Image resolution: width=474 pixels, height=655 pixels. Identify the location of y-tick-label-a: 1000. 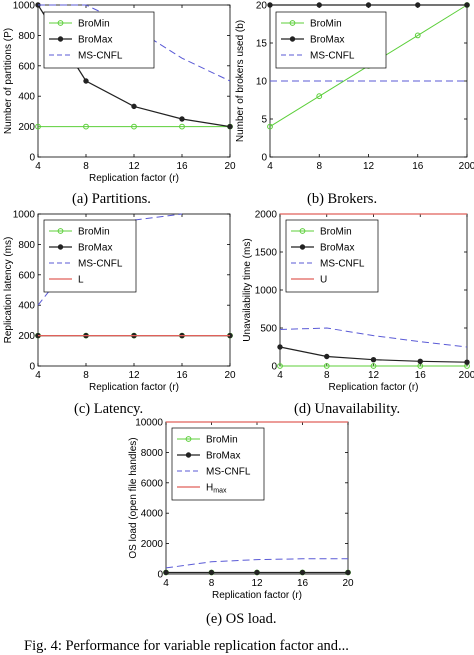
(24, 6).